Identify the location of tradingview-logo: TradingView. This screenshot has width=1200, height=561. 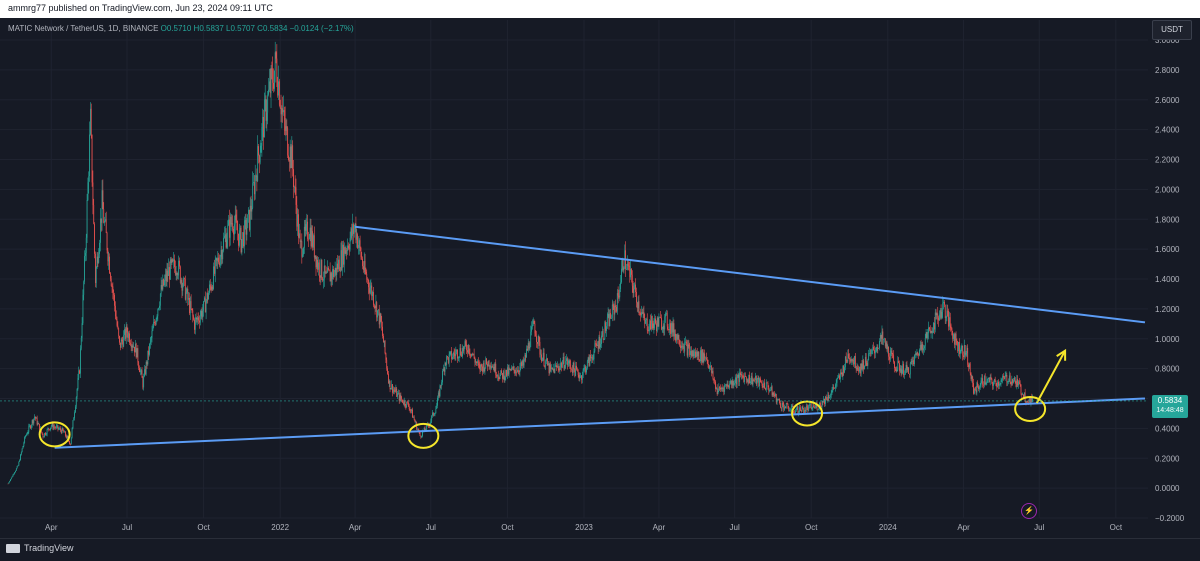
(40, 548).